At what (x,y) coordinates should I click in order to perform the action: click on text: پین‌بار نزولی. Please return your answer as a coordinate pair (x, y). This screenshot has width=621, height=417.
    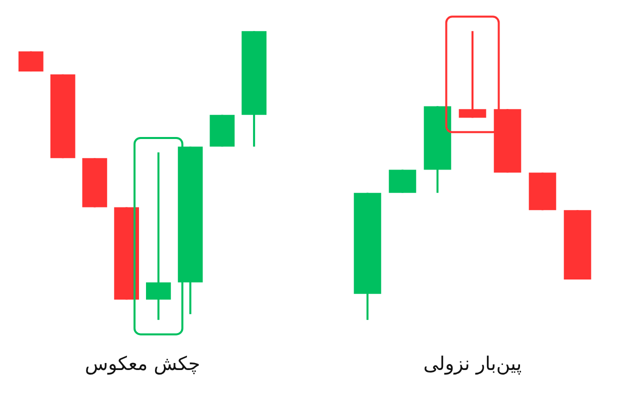
    Looking at the image, I should click on (472, 364).